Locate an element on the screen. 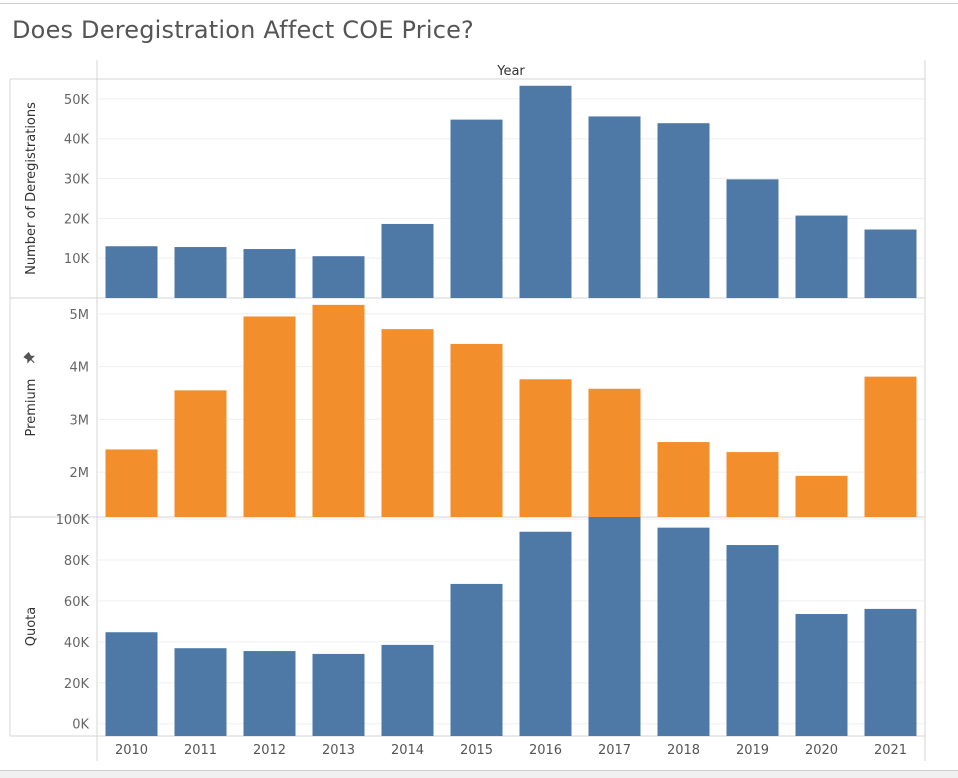  y-axis-title: Number of Deregistrations is located at coordinates (31, 188).